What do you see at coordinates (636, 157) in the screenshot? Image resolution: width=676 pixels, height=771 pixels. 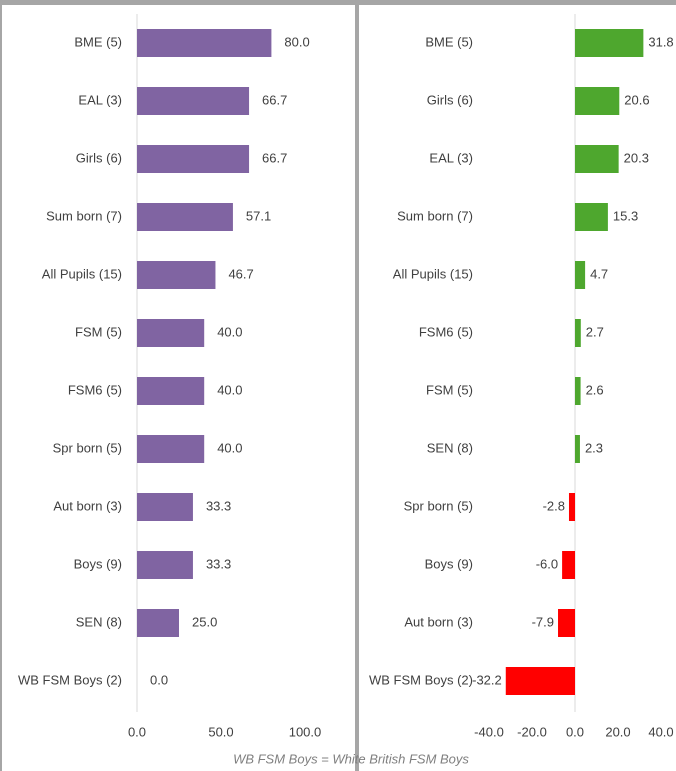 I see `value-label: 20.3` at bounding box center [636, 157].